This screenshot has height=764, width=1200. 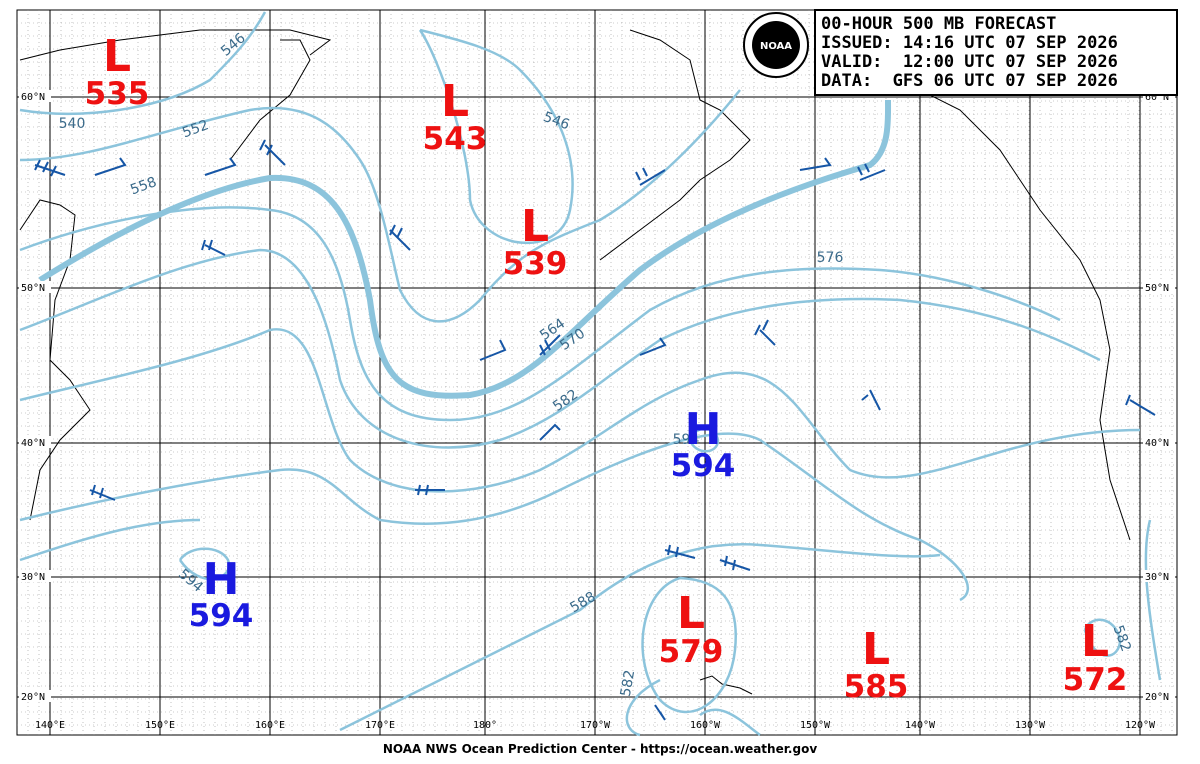 I want to click on coast-kamchatka, so click(x=270, y=100).